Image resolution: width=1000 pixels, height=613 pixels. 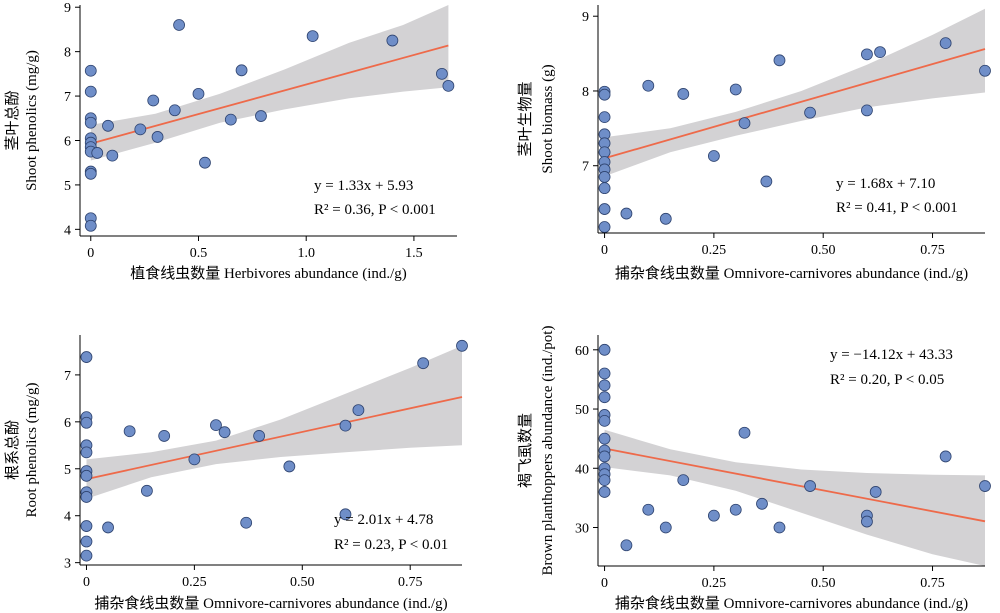 What do you see at coordinates (274, 438) in the screenshot?
I see `regression-line` at bounding box center [274, 438].